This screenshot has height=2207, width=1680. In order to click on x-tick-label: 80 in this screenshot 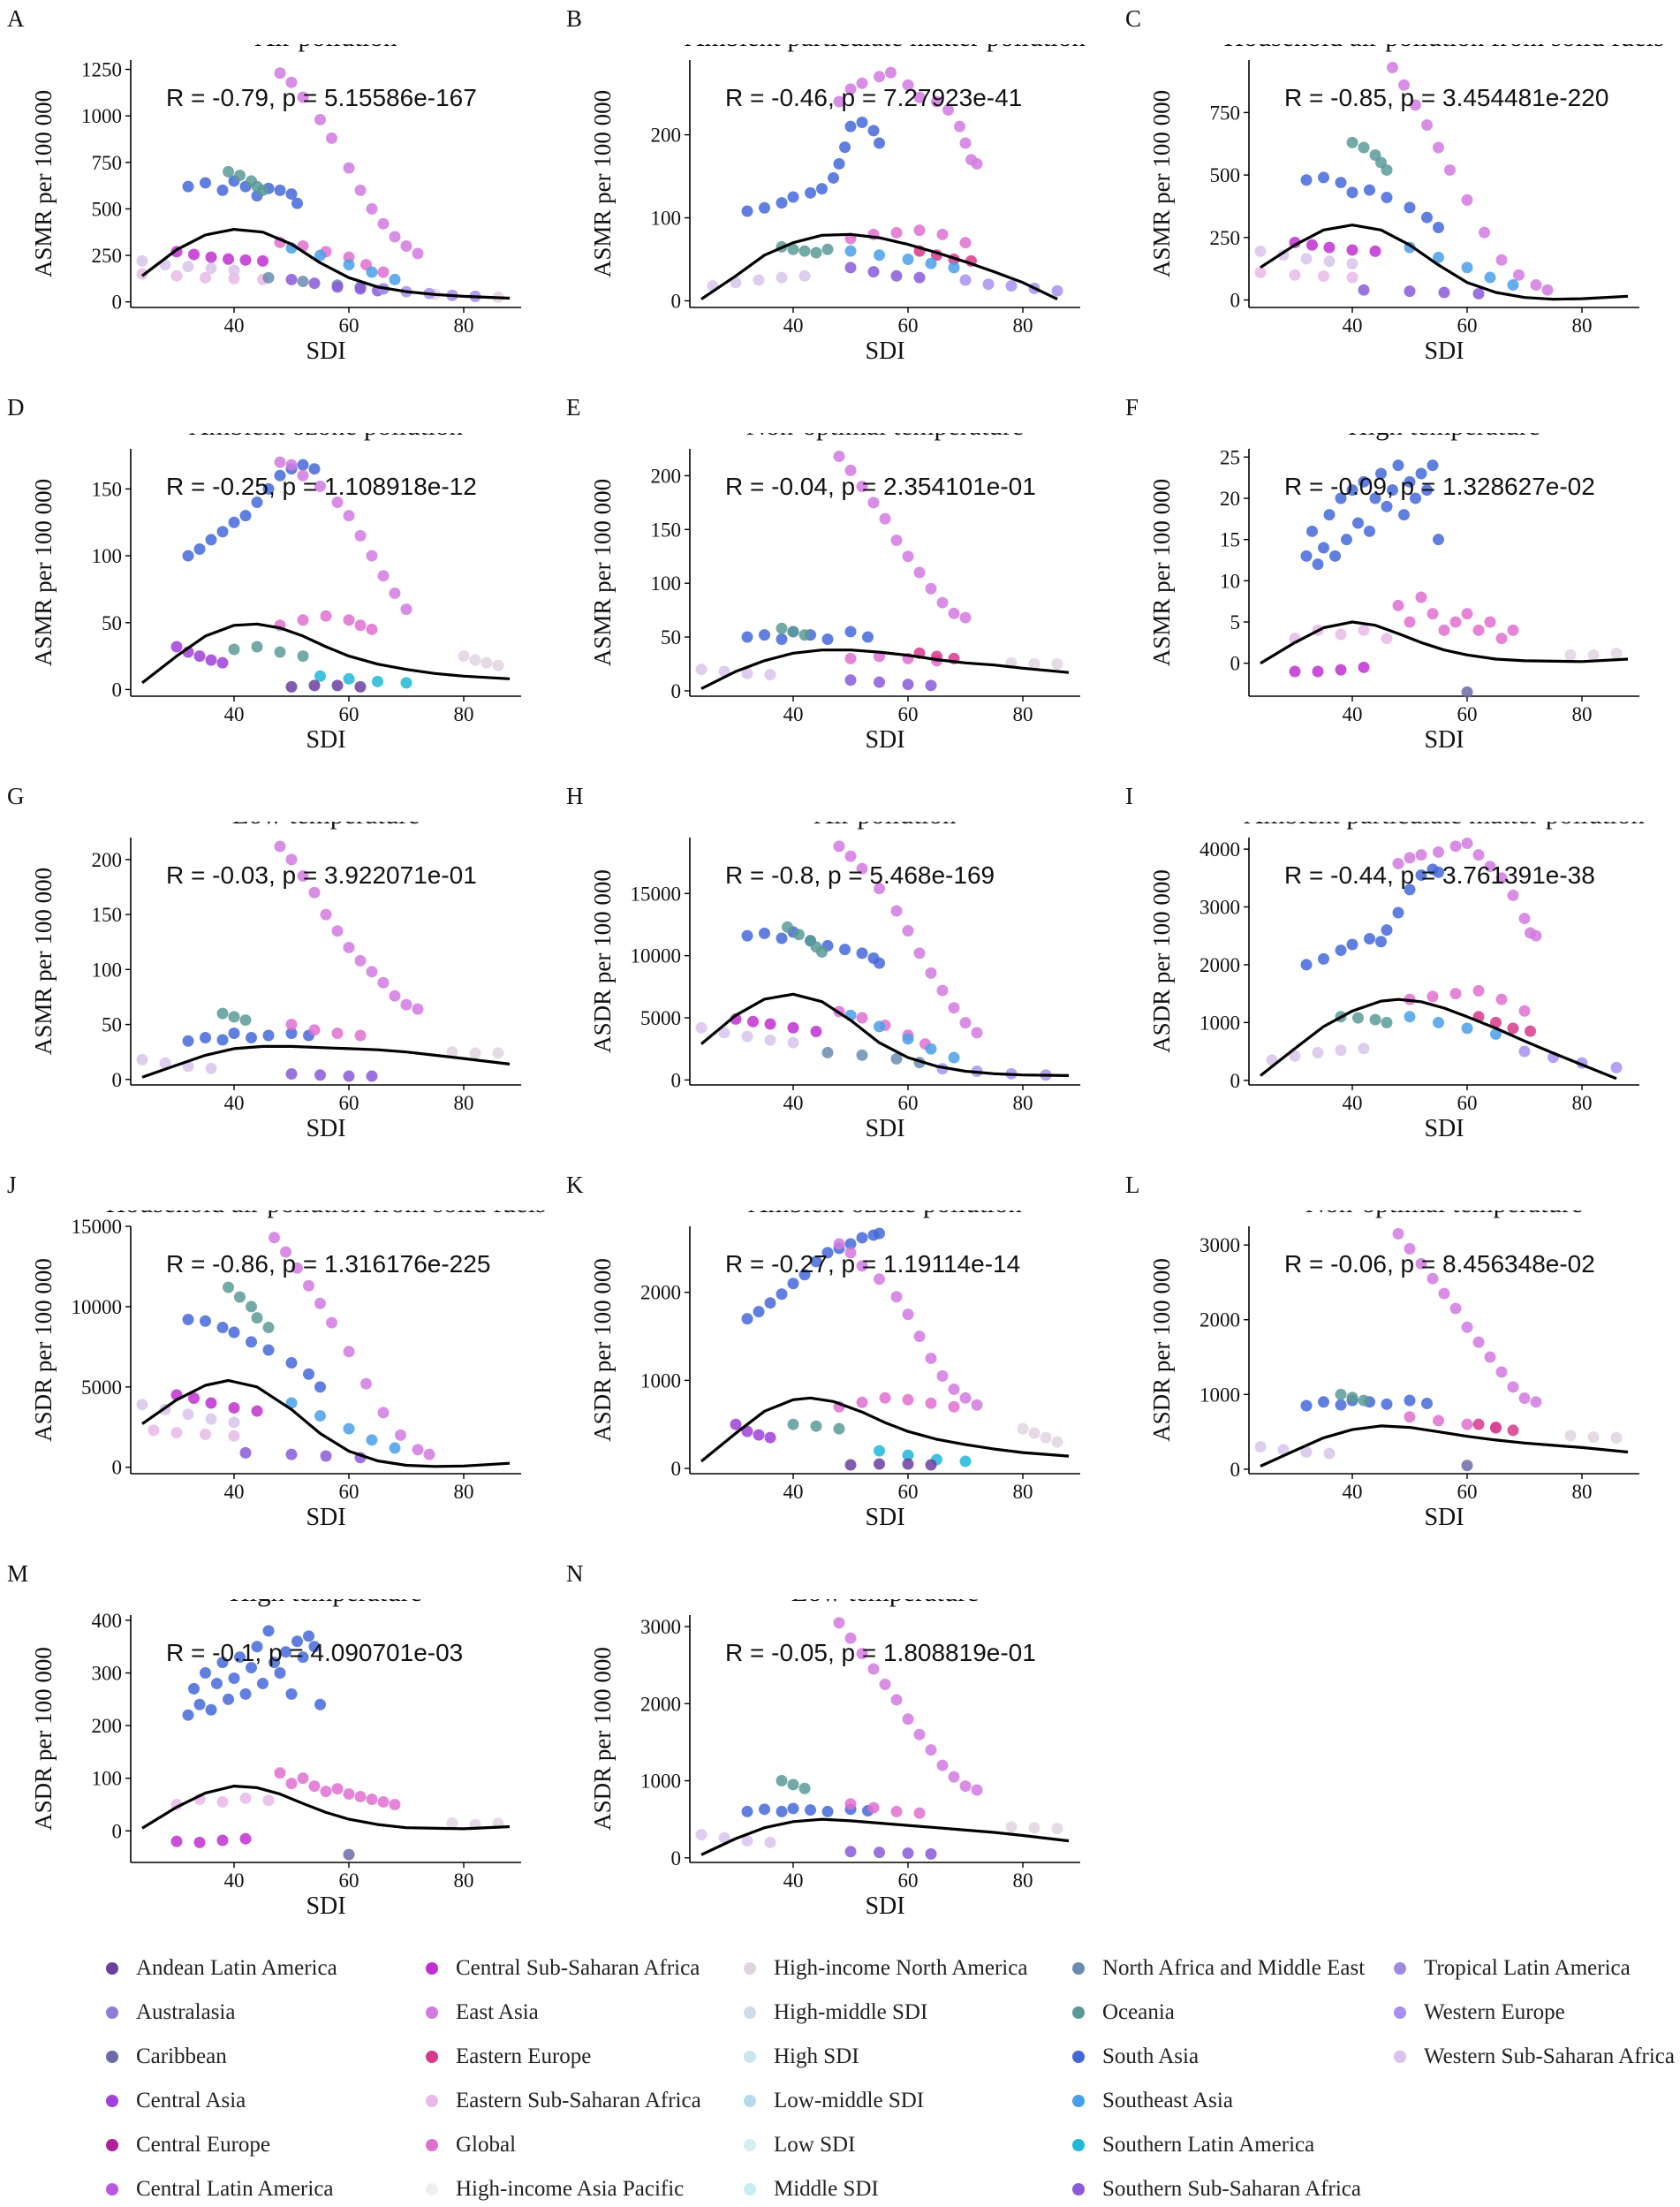, I will do `click(1582, 1103)`.